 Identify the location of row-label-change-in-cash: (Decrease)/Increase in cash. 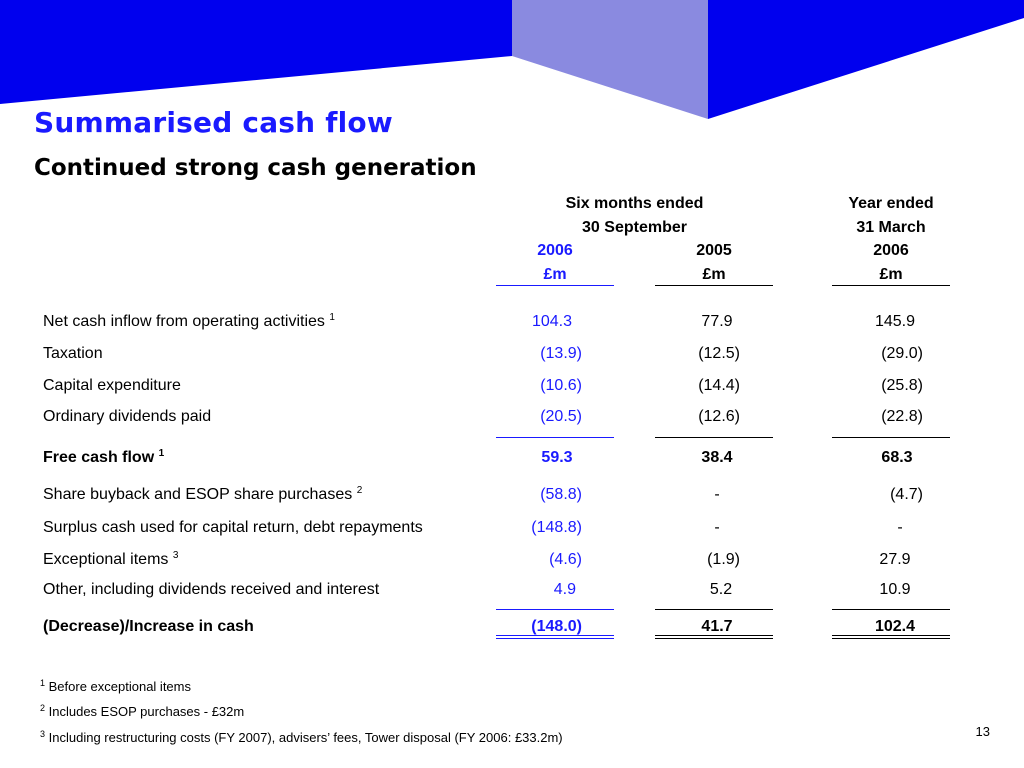
(148, 626).